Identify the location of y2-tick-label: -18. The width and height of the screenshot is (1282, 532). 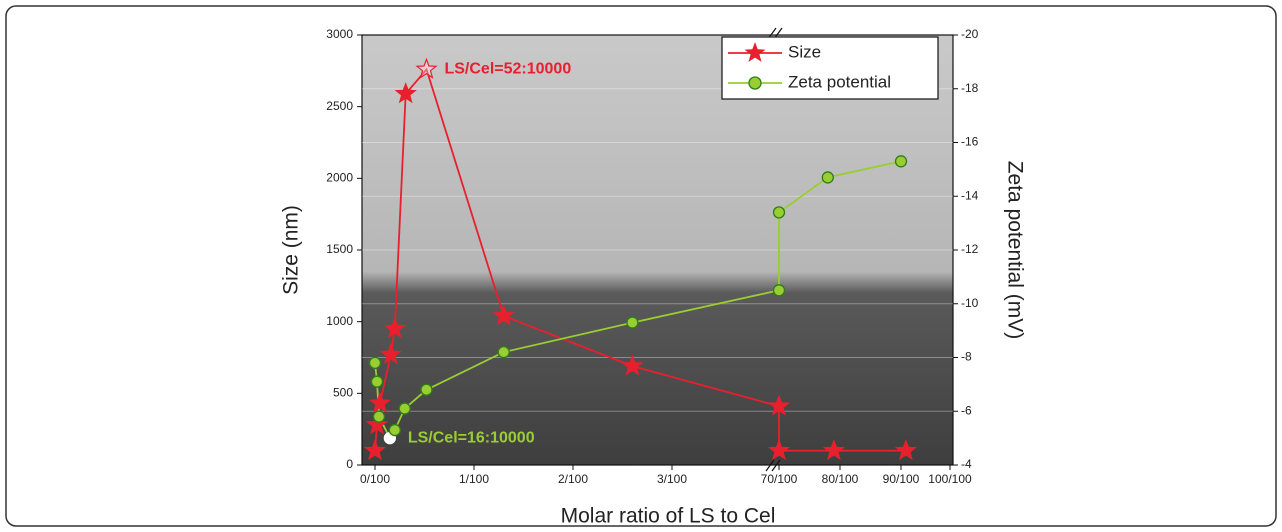
(970, 88).